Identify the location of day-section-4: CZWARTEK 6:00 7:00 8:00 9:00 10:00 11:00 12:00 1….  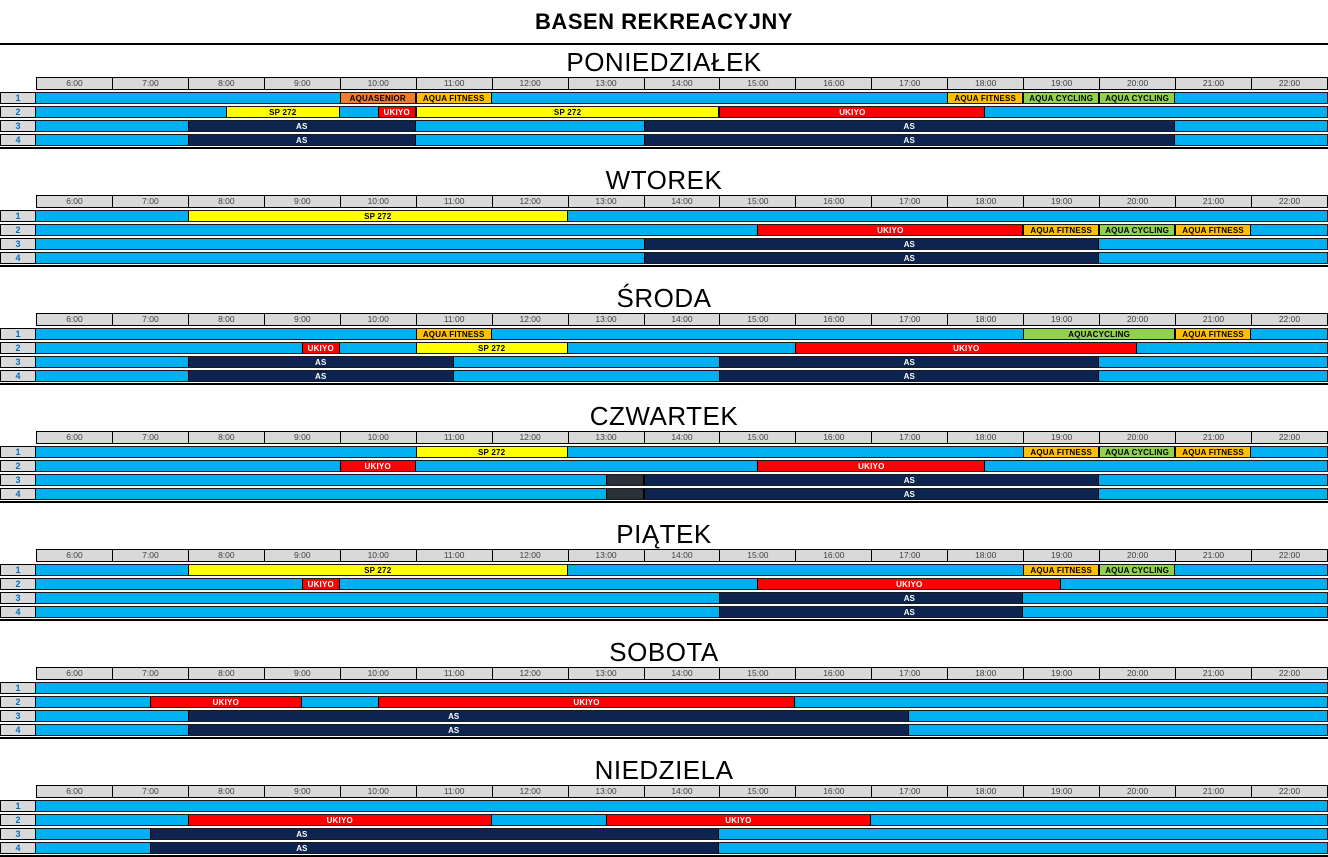
(664, 452).